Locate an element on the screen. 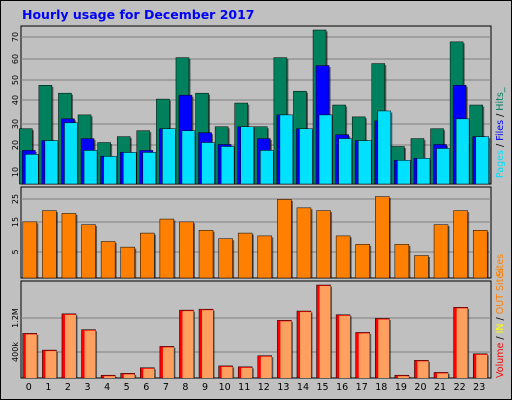  y-tick-label: 70 is located at coordinates (15, 37).